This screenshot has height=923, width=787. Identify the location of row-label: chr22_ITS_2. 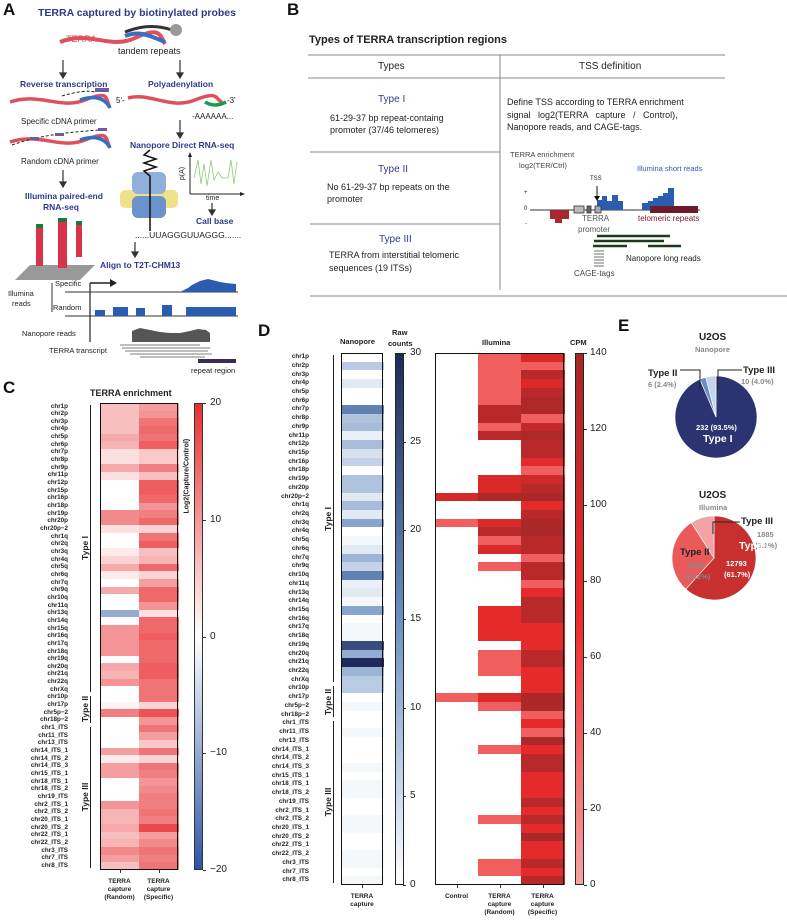
(49, 842).